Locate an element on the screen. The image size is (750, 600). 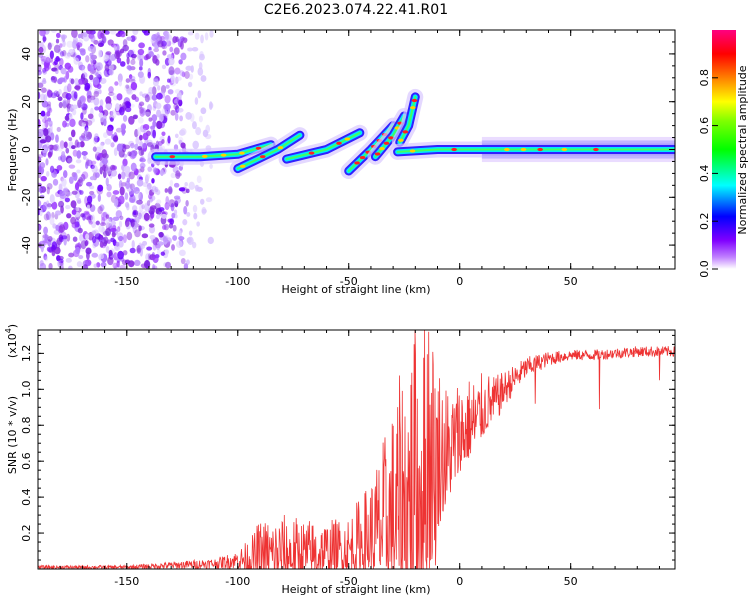
x-tick-label: 50 is located at coordinates (571, 281).